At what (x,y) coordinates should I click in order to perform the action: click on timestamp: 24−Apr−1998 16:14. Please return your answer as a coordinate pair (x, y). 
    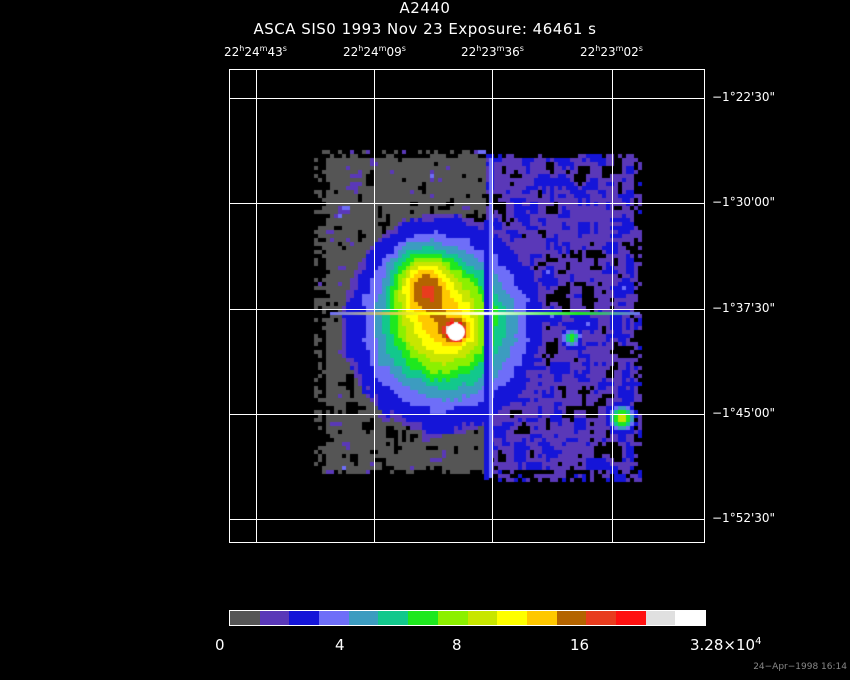
    Looking at the image, I should click on (800, 667).